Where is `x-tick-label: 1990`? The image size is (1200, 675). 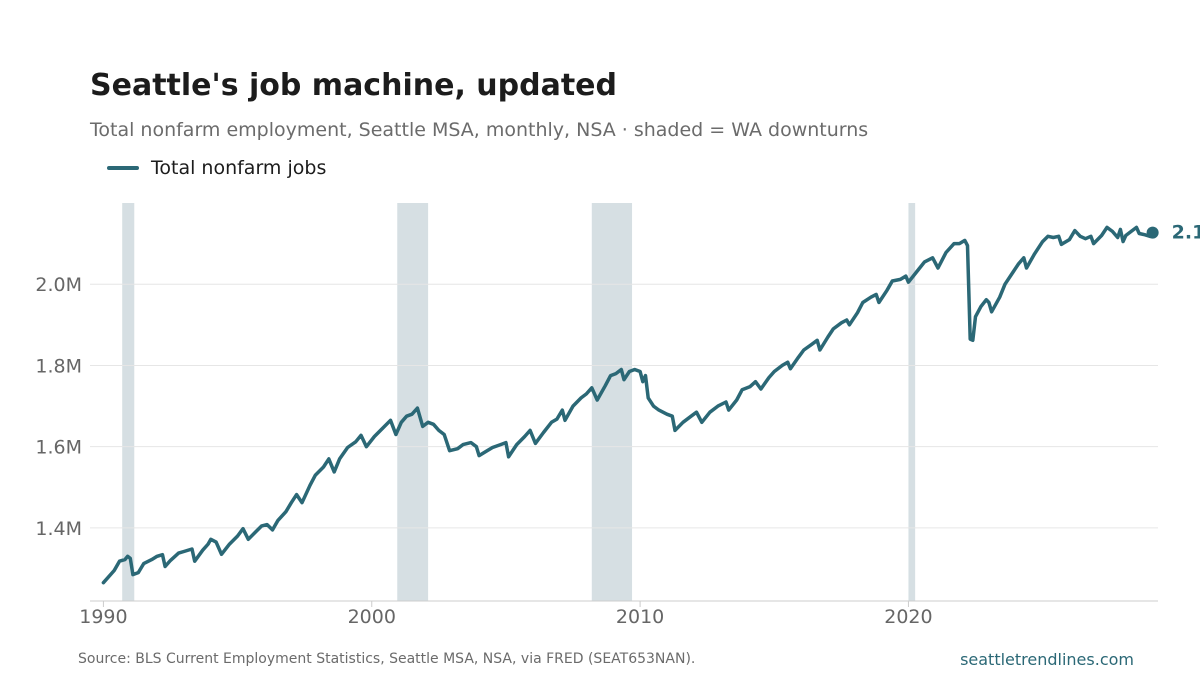
x-tick-label: 1990 is located at coordinates (103, 617).